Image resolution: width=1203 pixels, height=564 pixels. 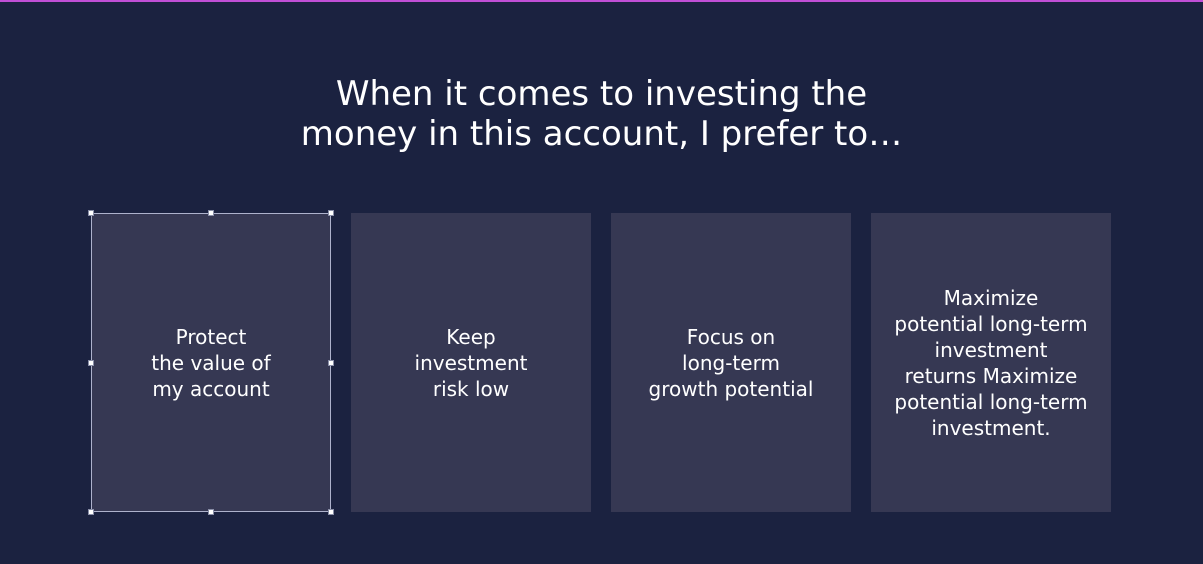 I want to click on option-card-keep-risk-low: Keep investment risk low, so click(x=471, y=362).